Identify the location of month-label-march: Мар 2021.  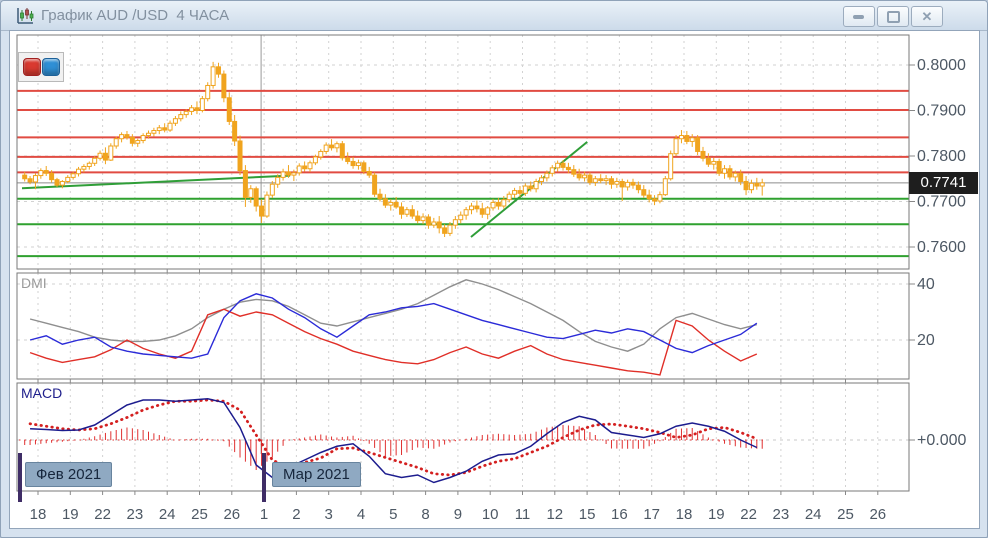
(316, 474).